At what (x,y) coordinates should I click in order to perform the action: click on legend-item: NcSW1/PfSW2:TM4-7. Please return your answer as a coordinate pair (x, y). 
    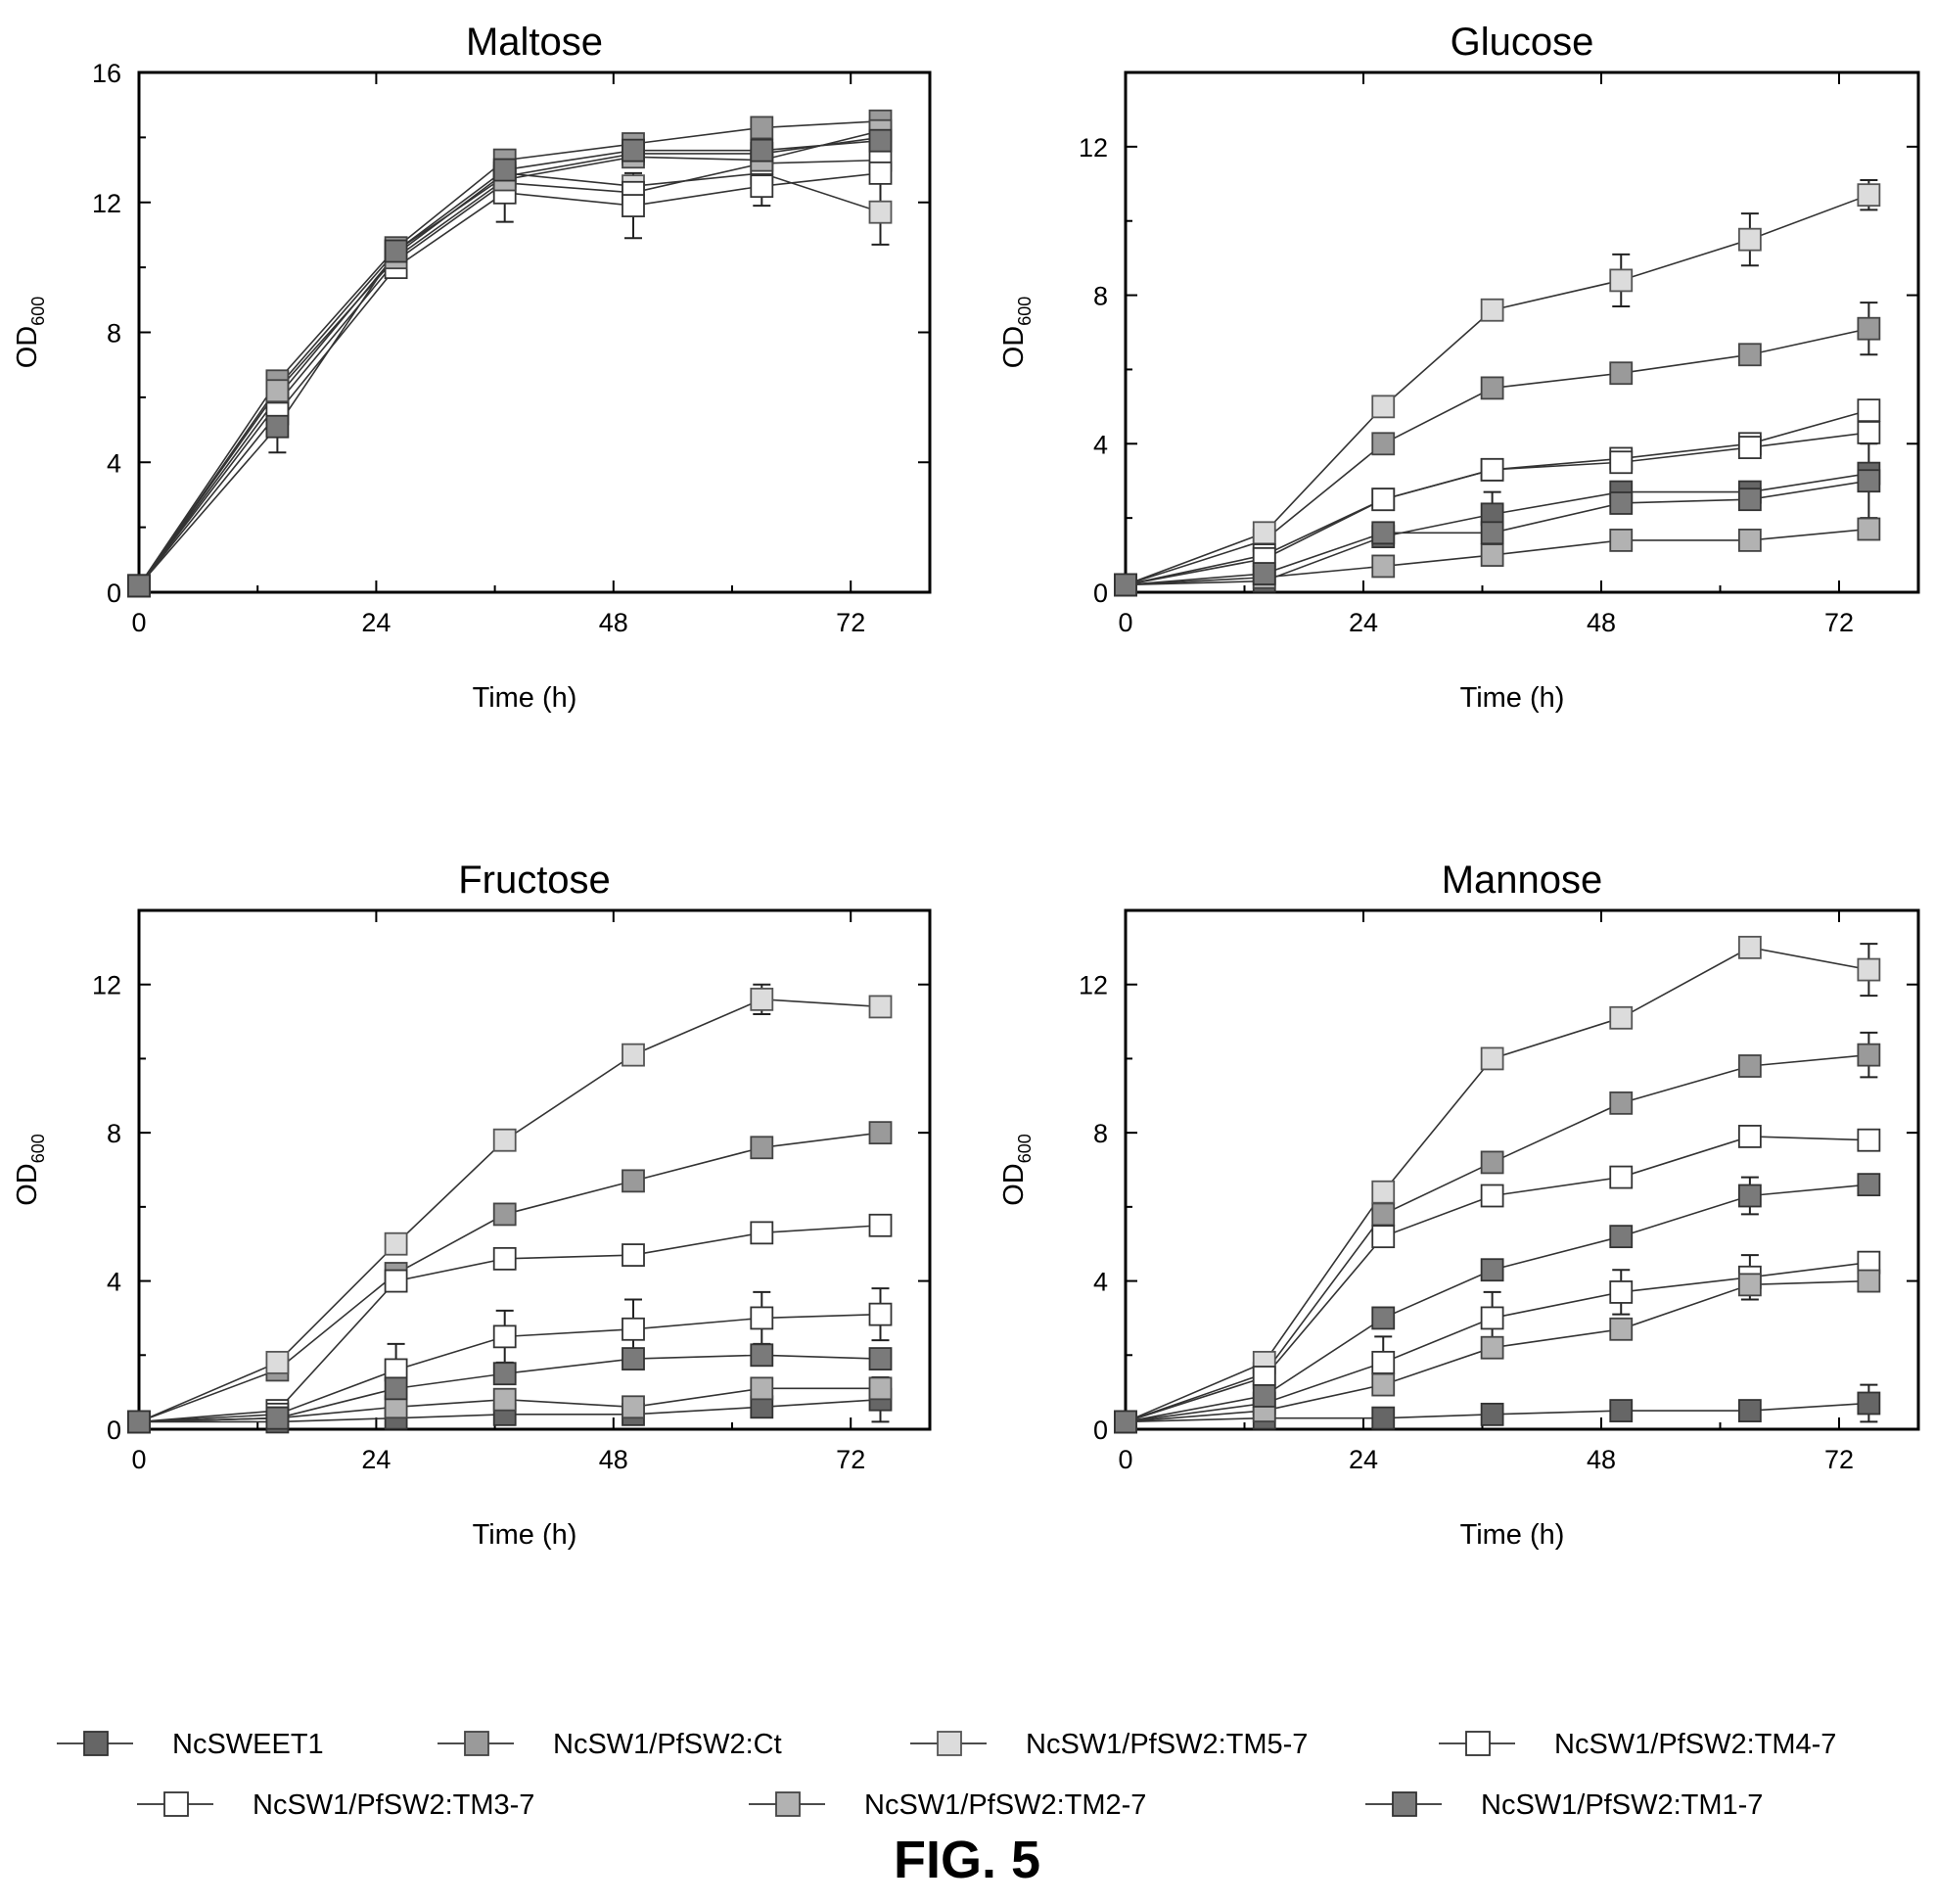
    Looking at the image, I should click on (1638, 1744).